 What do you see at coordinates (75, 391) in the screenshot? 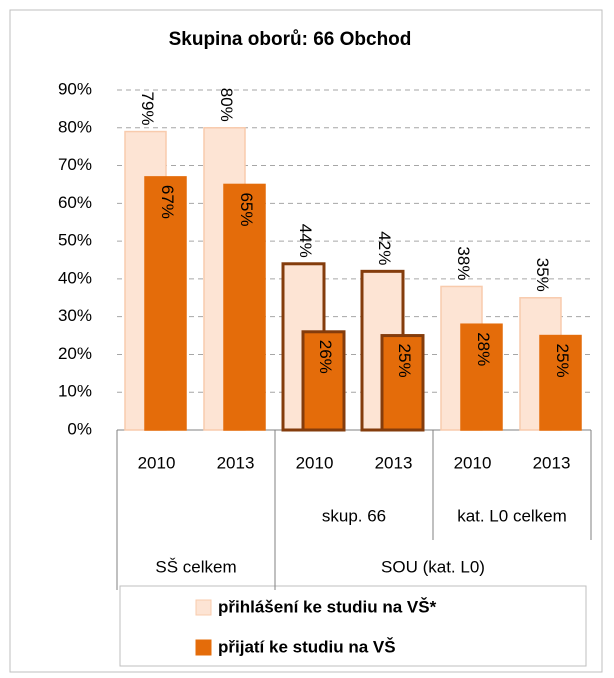
I see `y-tick-label: 10%` at bounding box center [75, 391].